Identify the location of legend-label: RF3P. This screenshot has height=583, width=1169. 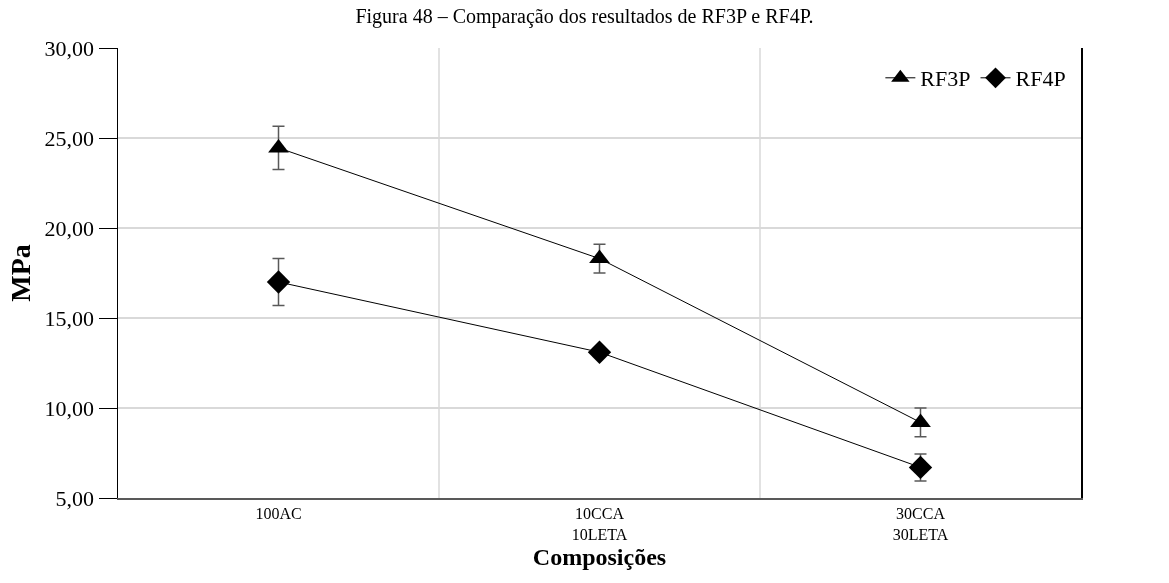
(945, 79).